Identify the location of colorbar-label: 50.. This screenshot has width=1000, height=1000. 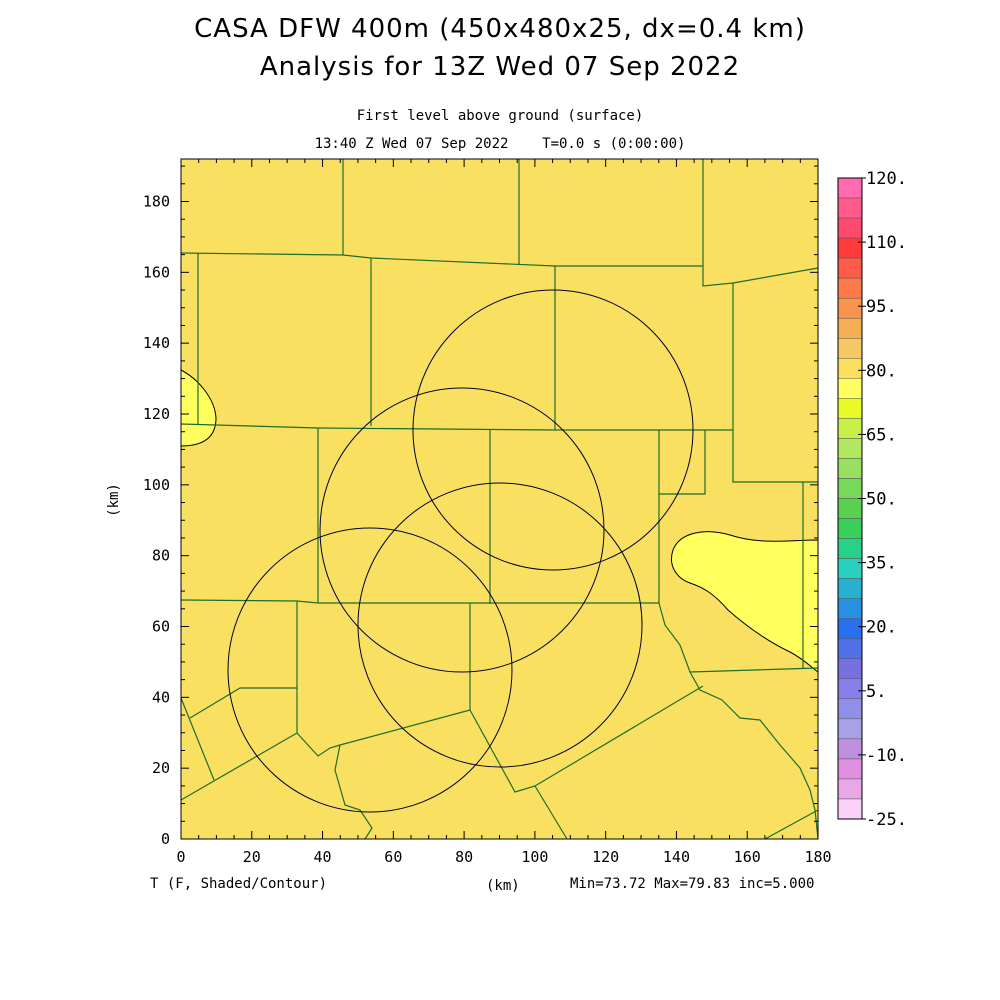
(881, 500).